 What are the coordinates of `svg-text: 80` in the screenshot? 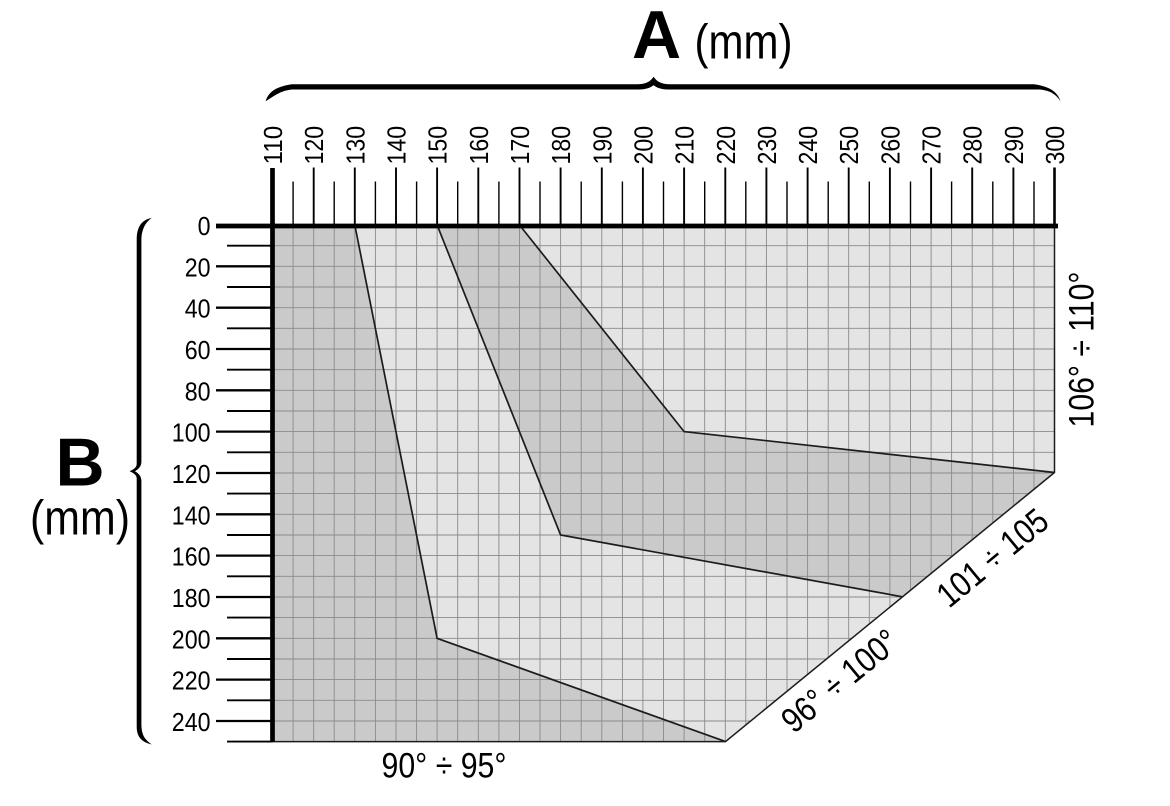 It's located at (198, 391).